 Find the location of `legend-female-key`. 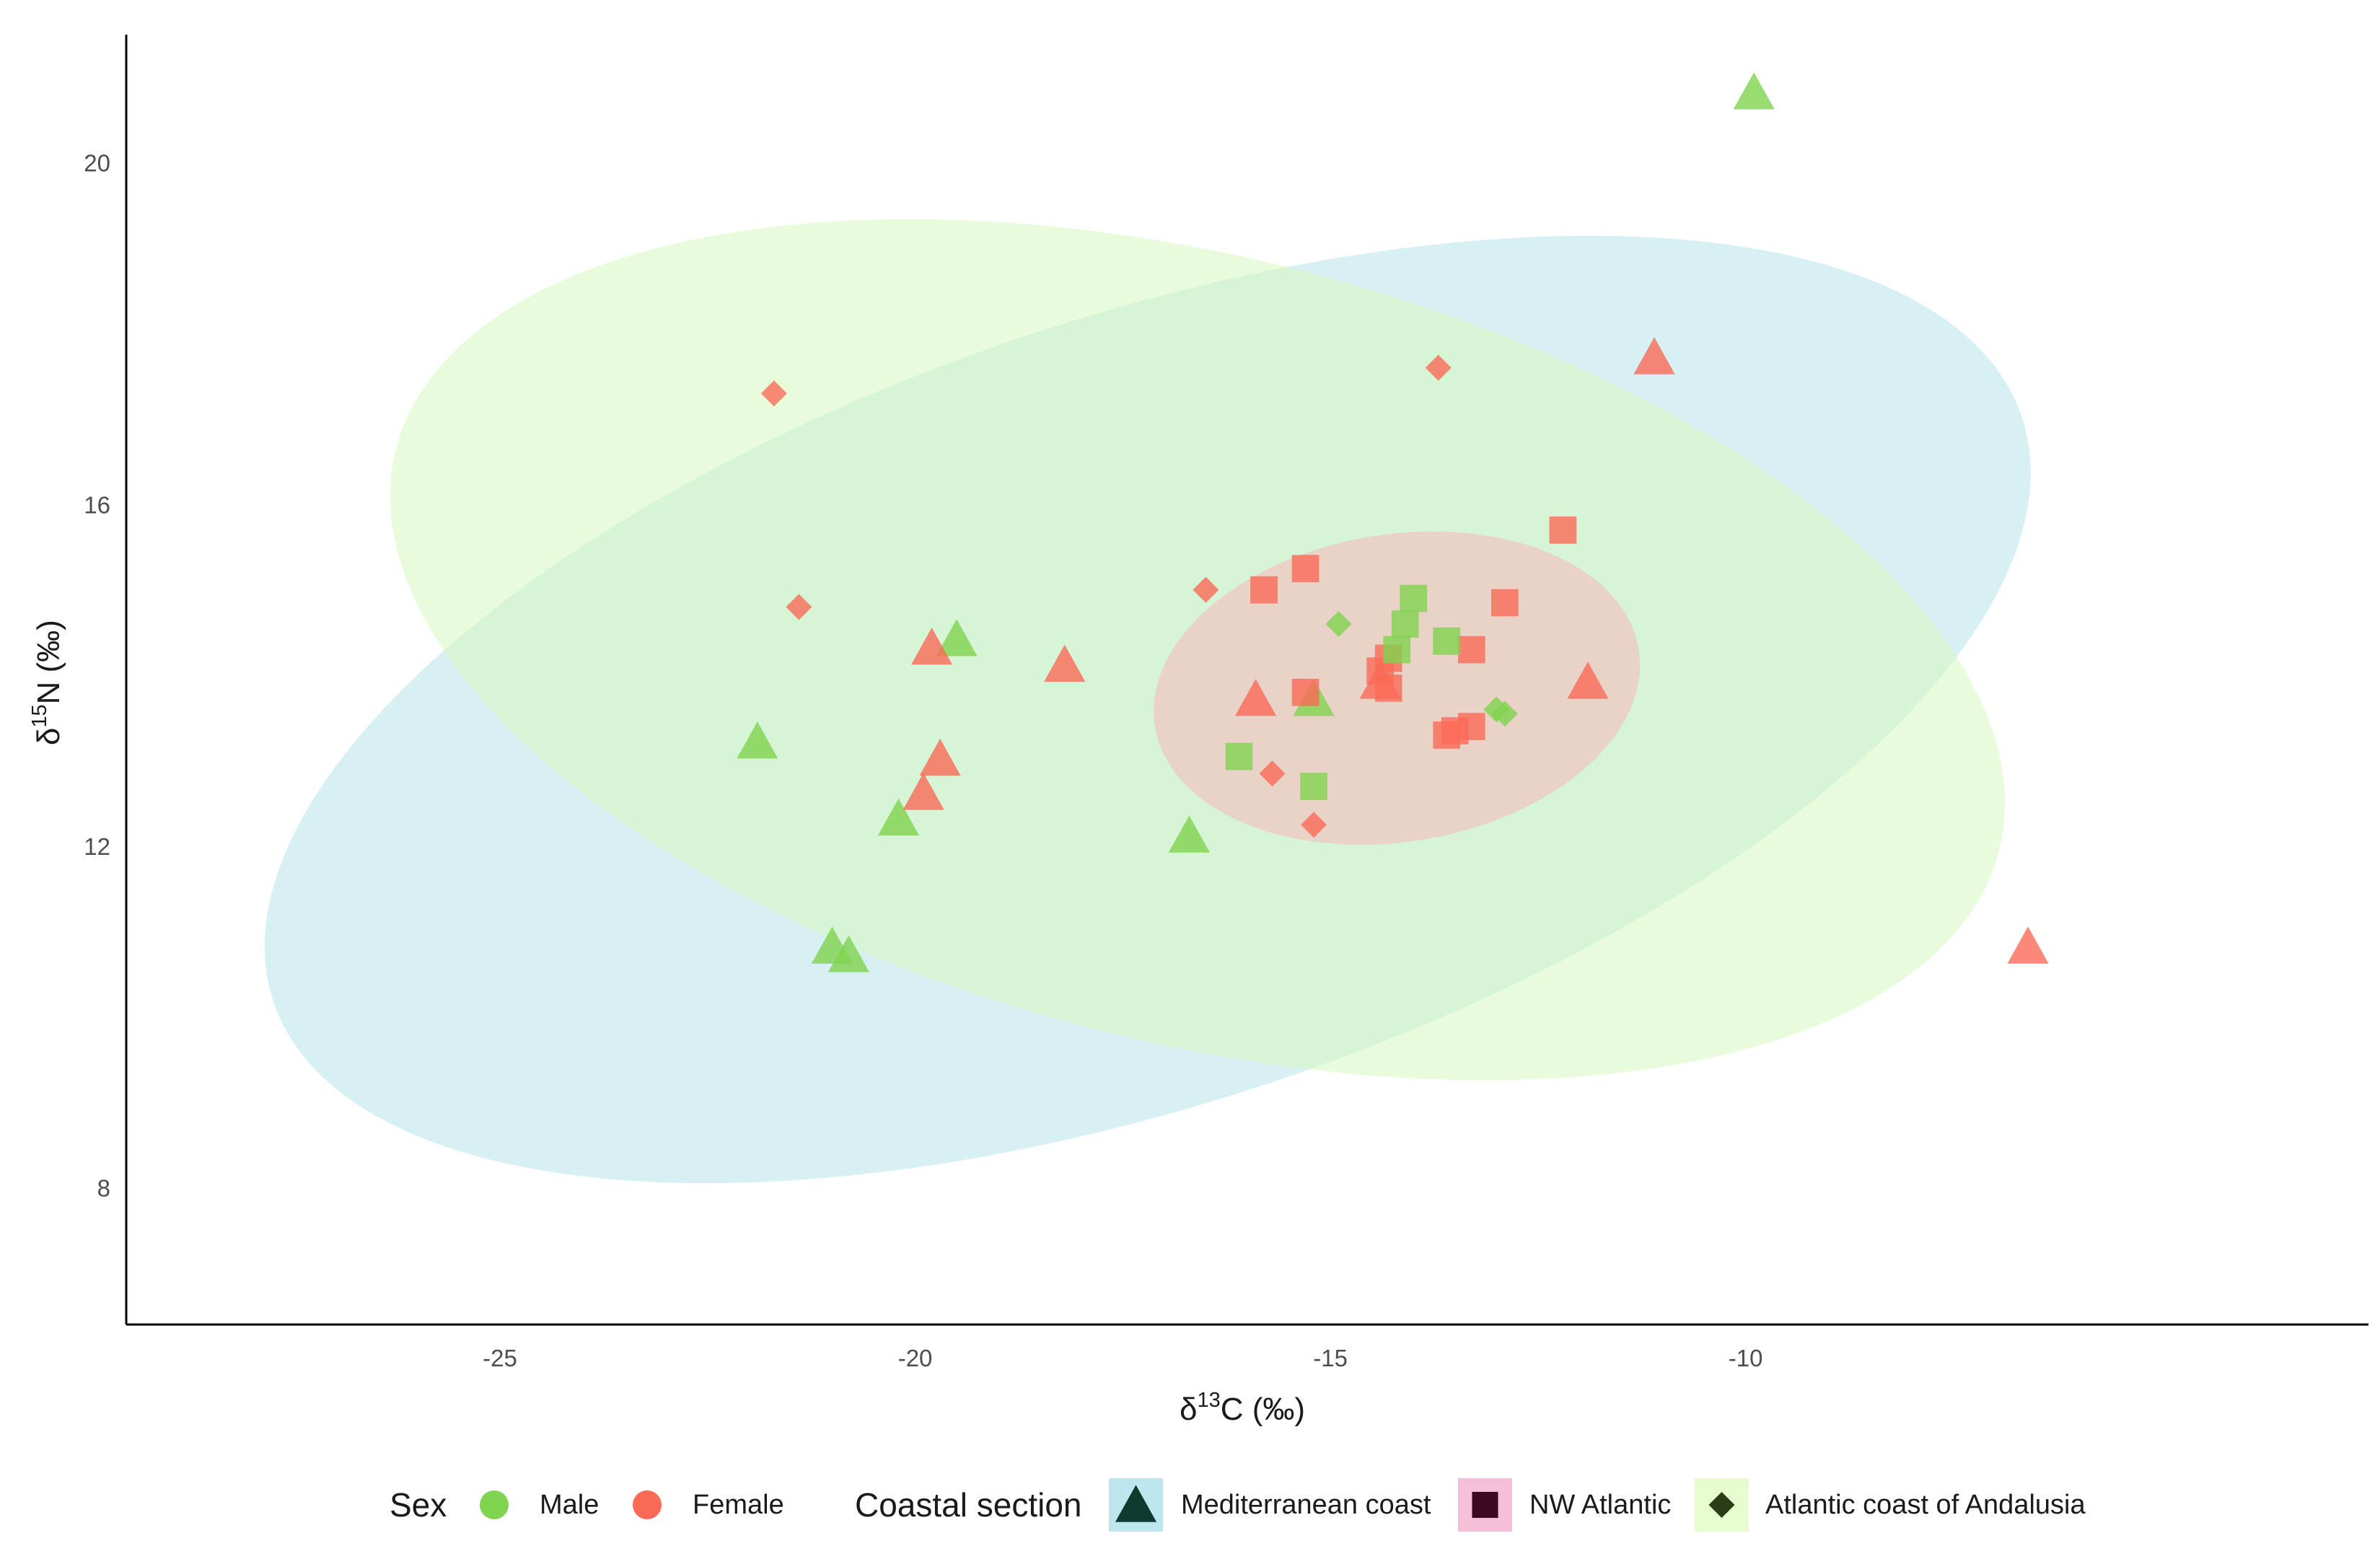

legend-female-key is located at coordinates (647, 1504).